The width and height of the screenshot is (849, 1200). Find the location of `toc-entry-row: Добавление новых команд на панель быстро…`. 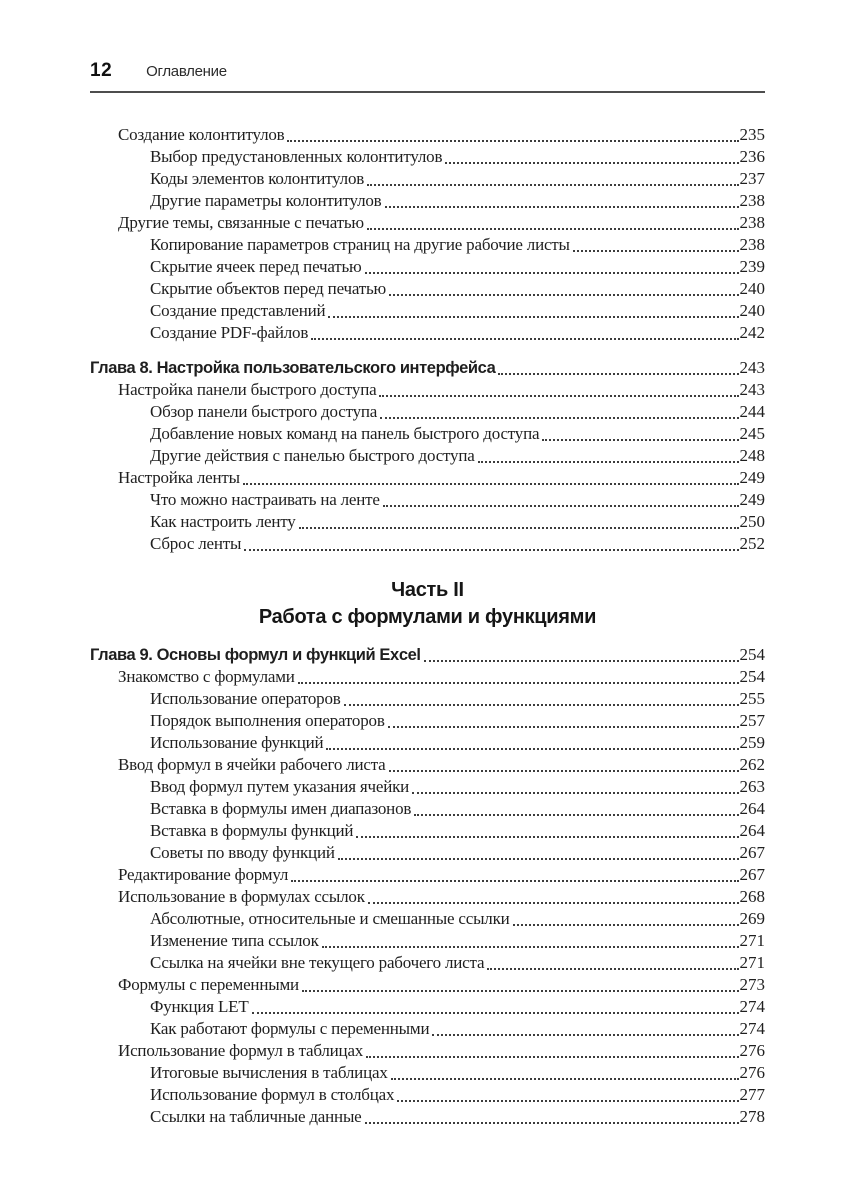

toc-entry-row: Добавление новых команд на панель быстро… is located at coordinates (427, 434).